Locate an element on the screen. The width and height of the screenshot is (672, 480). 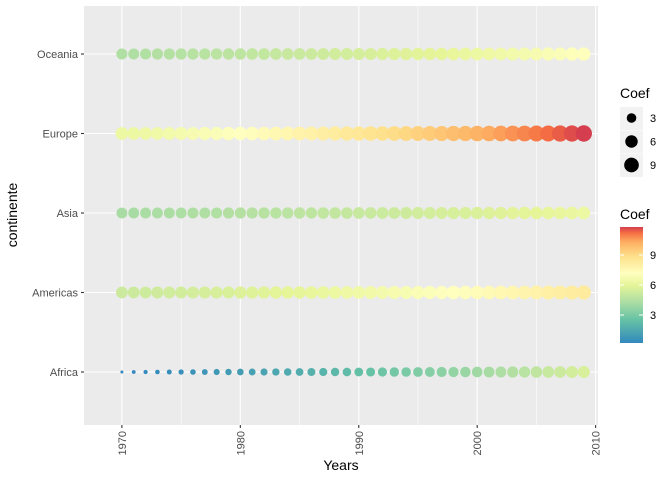
point-americas-1995 is located at coordinates (418, 292).